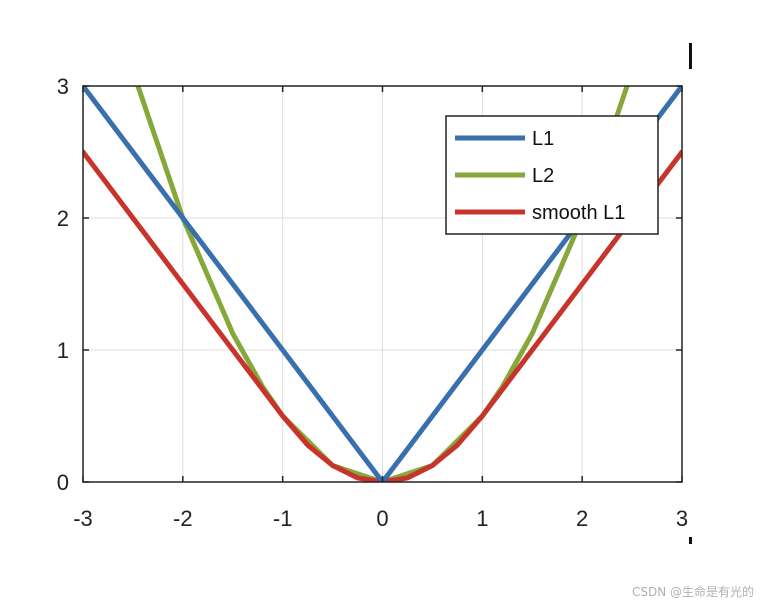  I want to click on y-tick-label: 1, so click(63, 350).